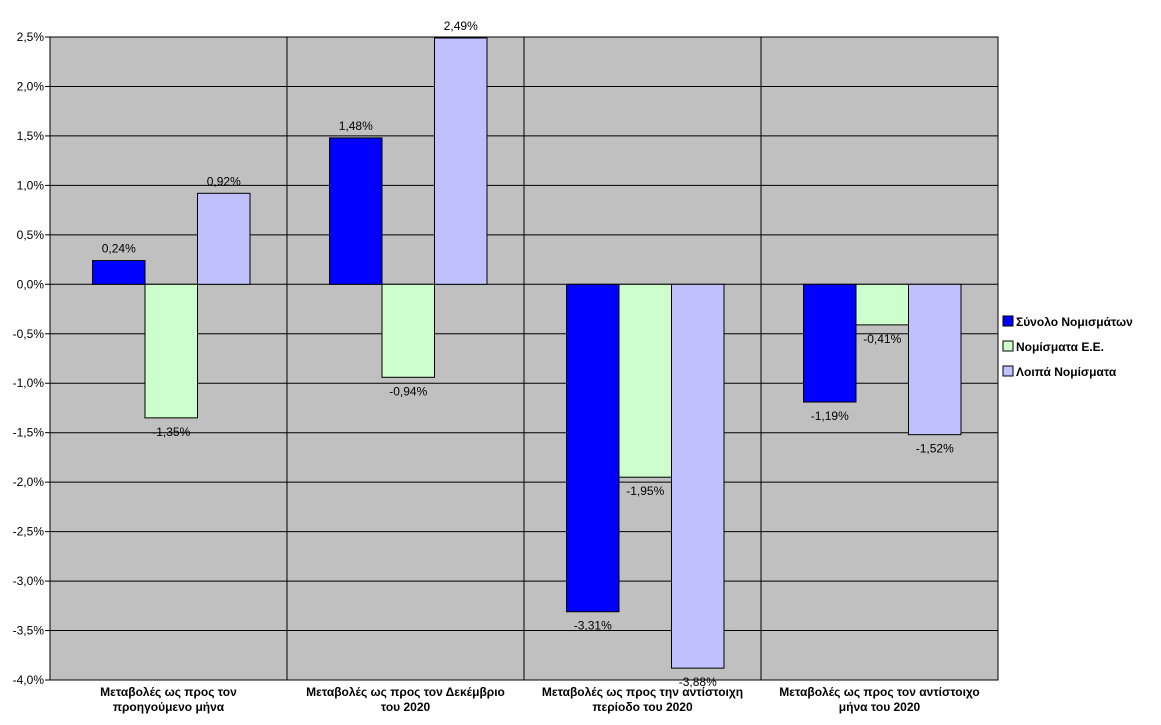 This screenshot has height=725, width=1161. What do you see at coordinates (642, 707) in the screenshot?
I see `category-label: περίοδο του 2020` at bounding box center [642, 707].